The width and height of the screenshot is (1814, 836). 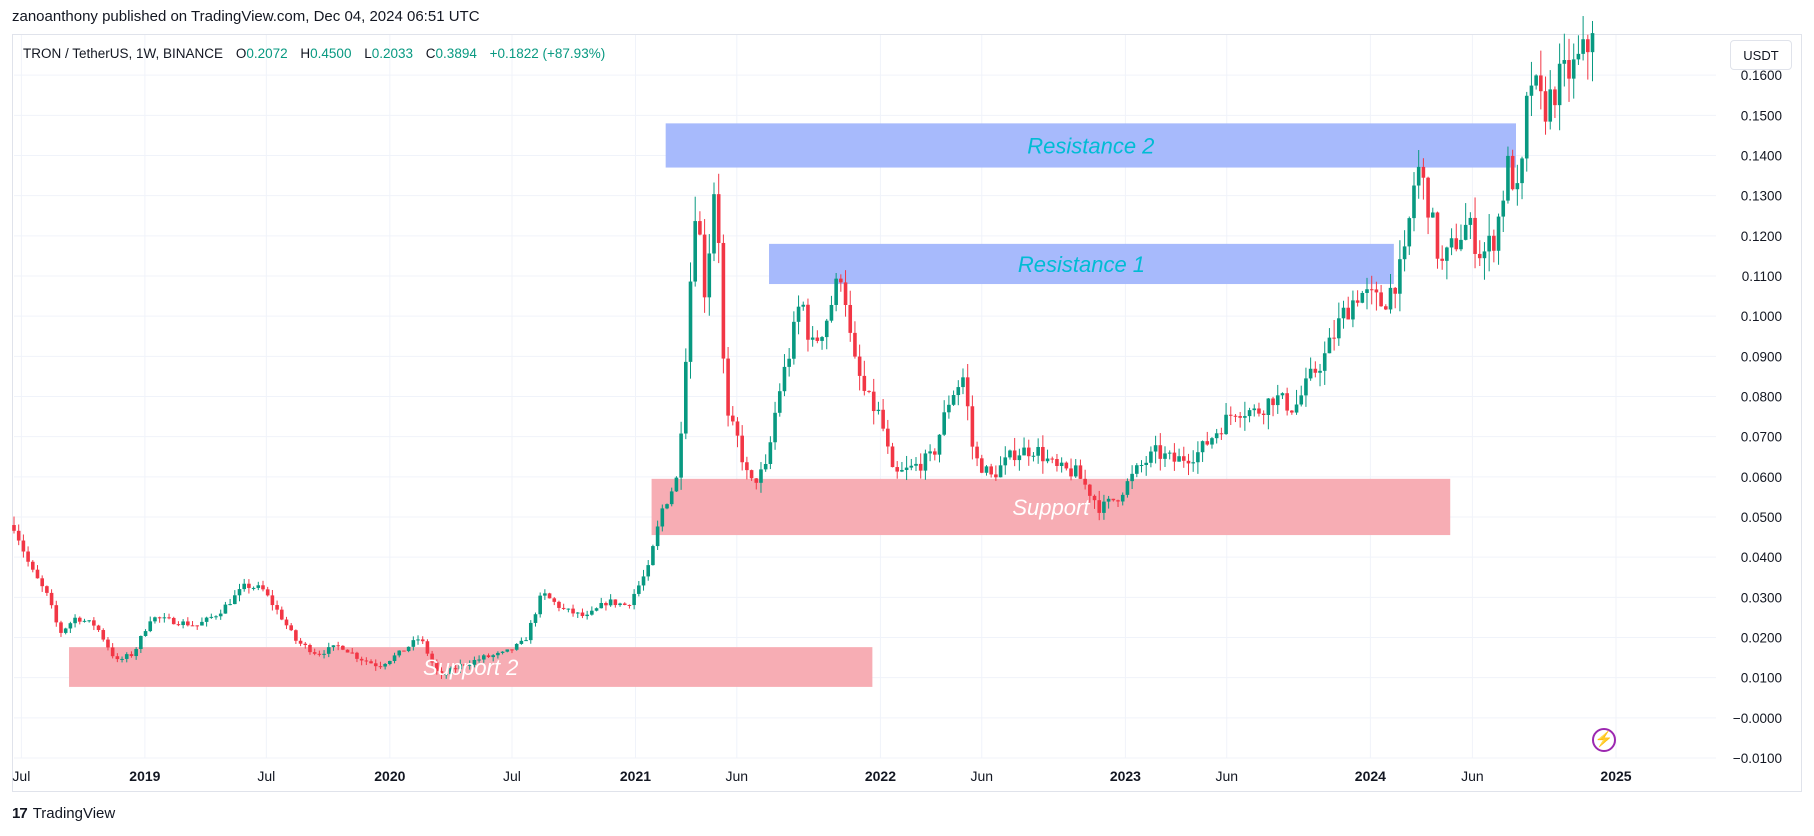 I want to click on currency-button: USDT, so click(x=1761, y=55).